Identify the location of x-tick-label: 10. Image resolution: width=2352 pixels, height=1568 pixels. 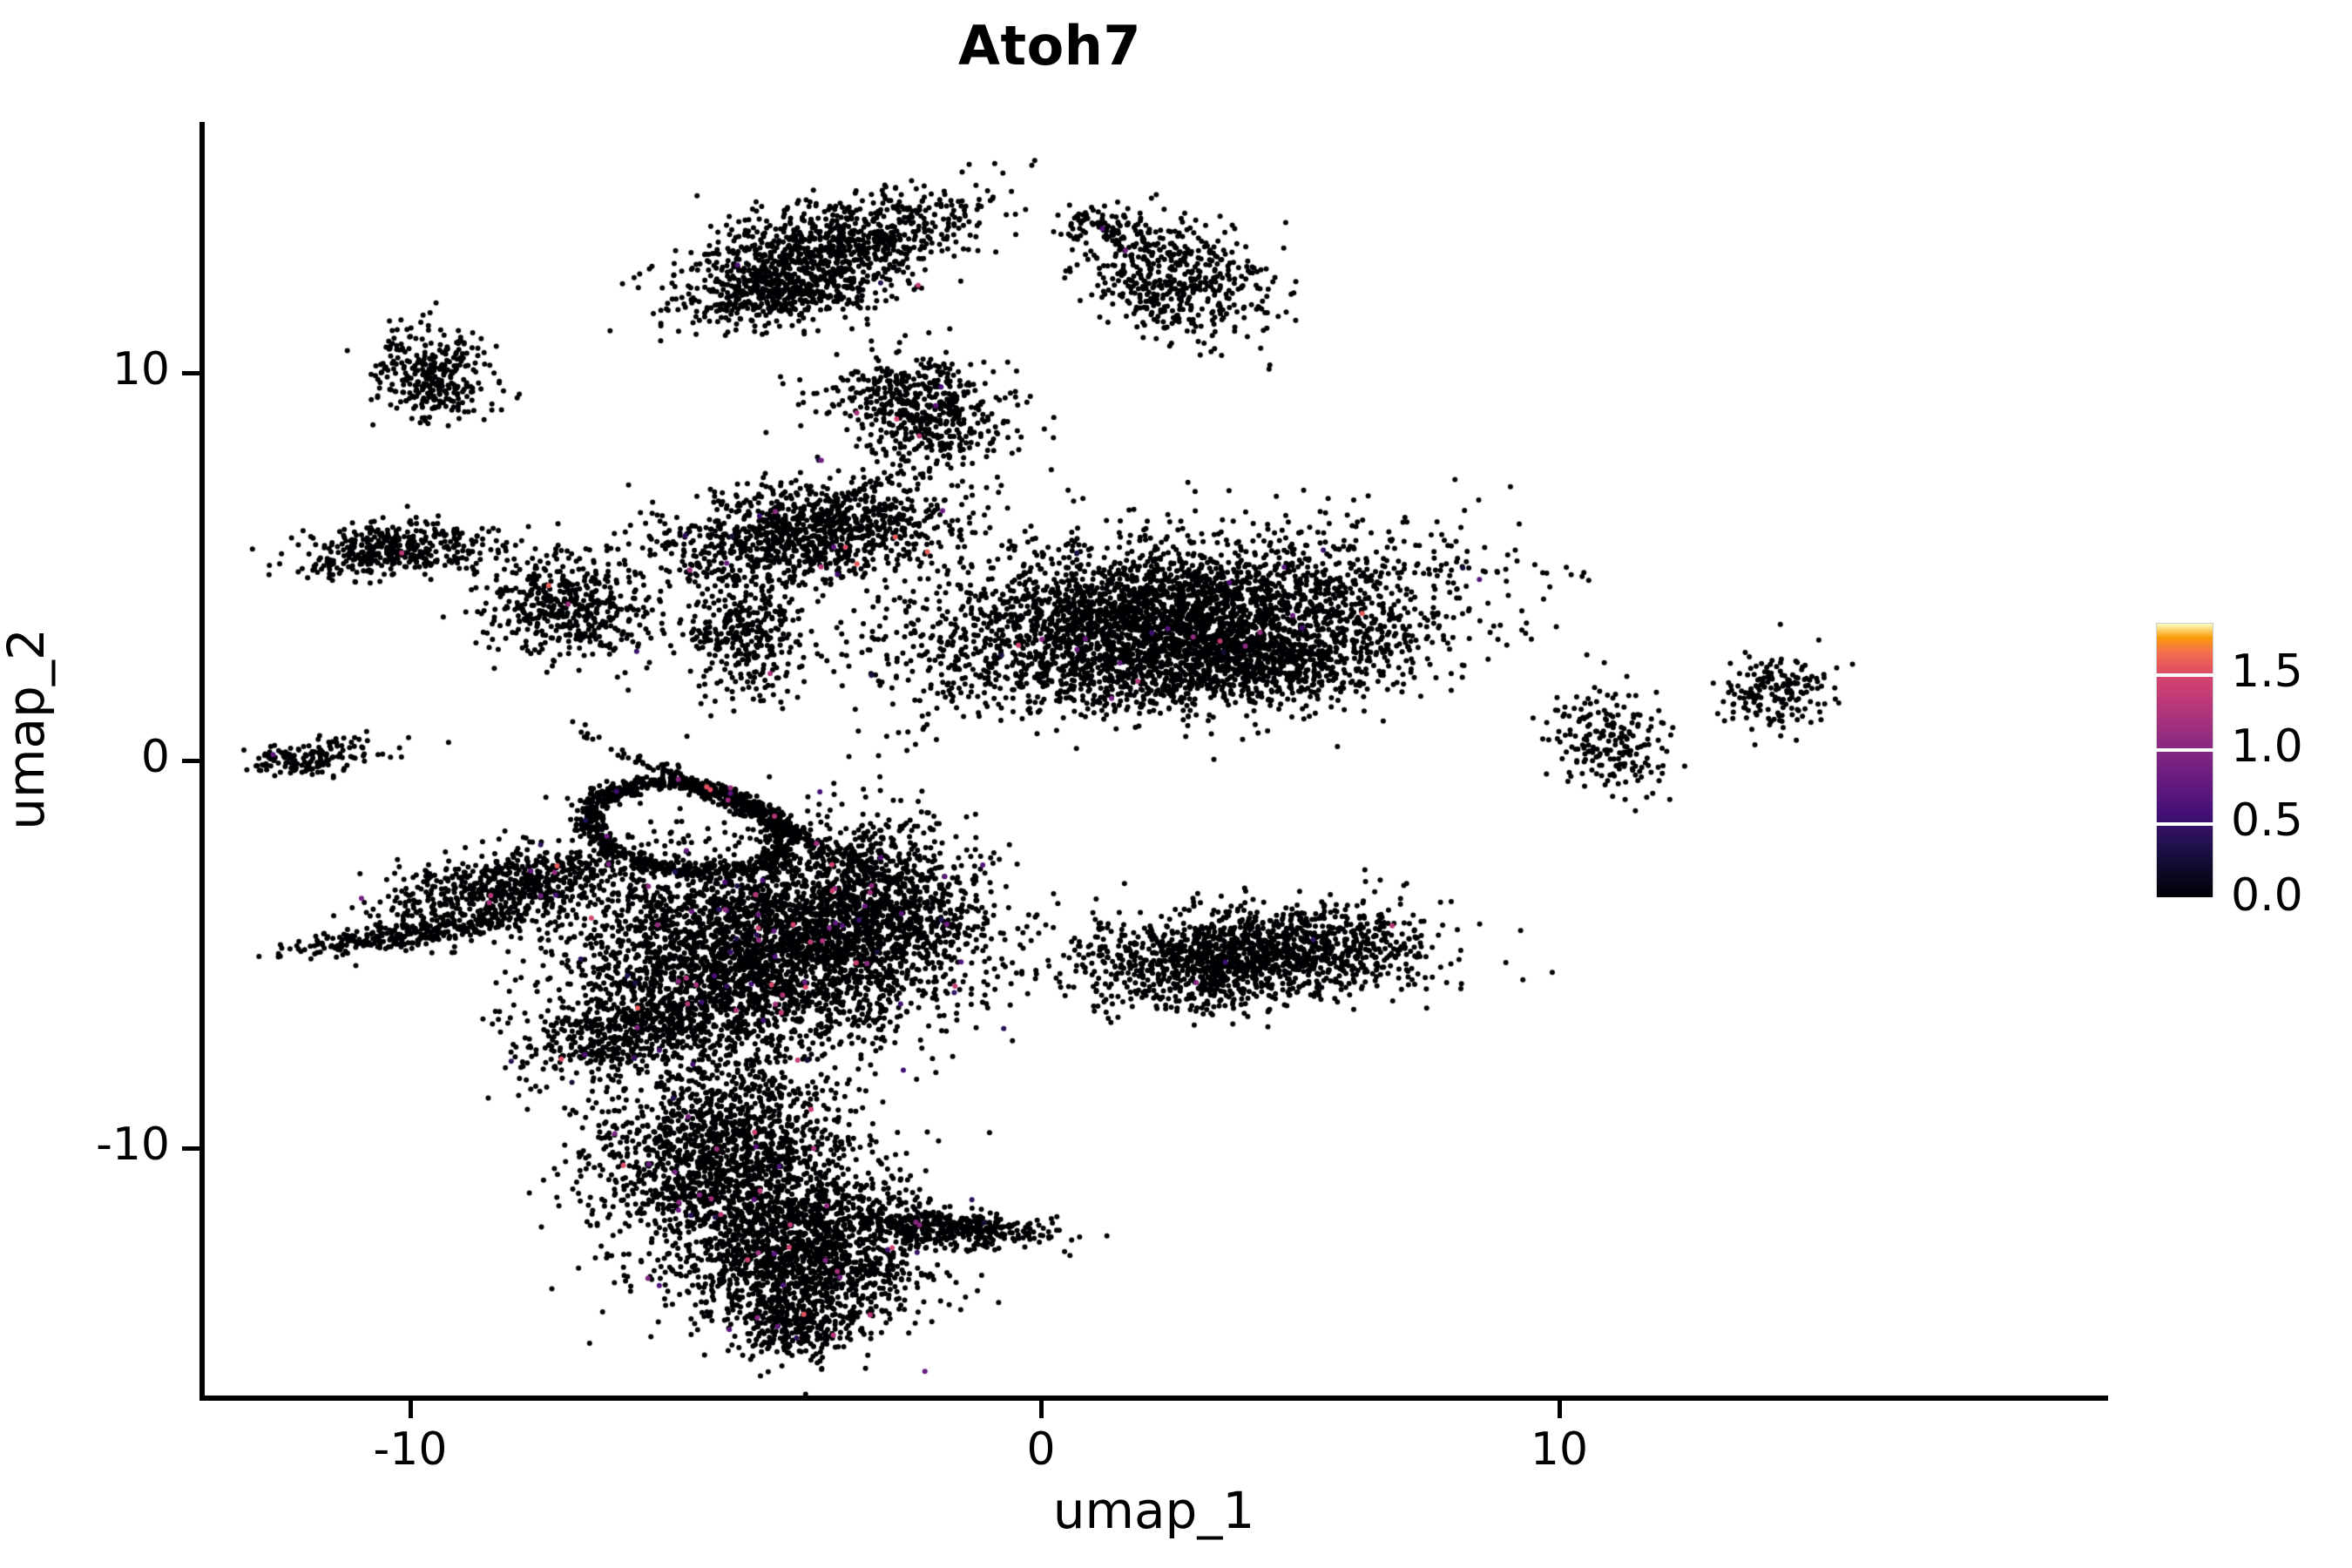
(1559, 1449).